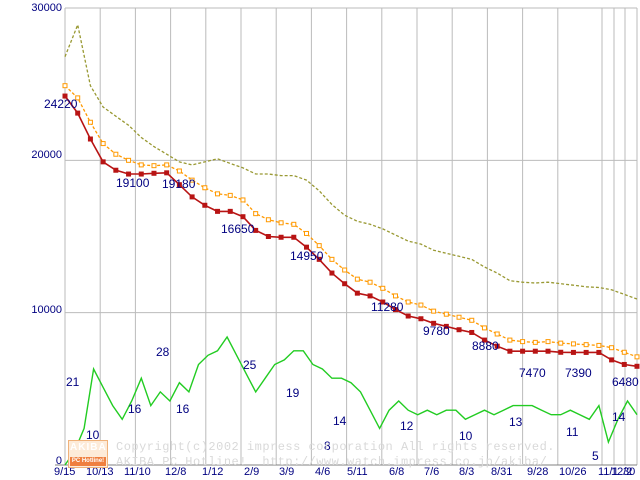 This screenshot has width=640, height=480. Describe the element at coordinates (467, 472) in the screenshot. I see `x-axis-tick-11: 8/3` at that location.